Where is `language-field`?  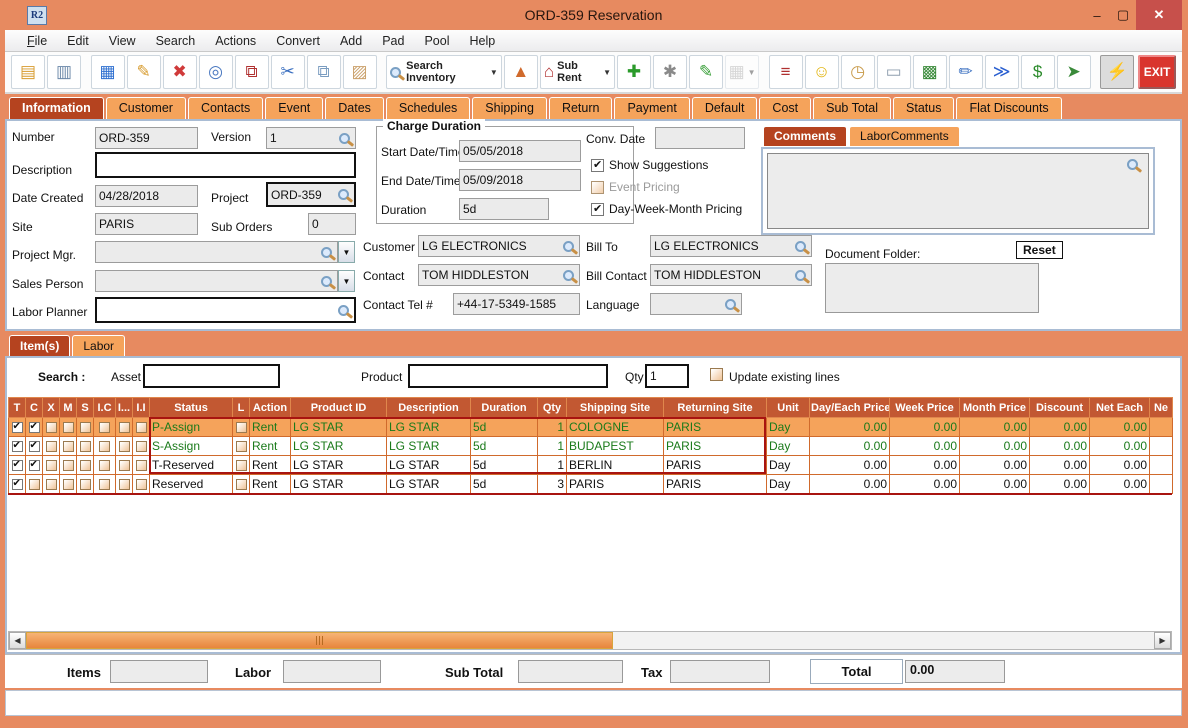 language-field is located at coordinates (696, 304).